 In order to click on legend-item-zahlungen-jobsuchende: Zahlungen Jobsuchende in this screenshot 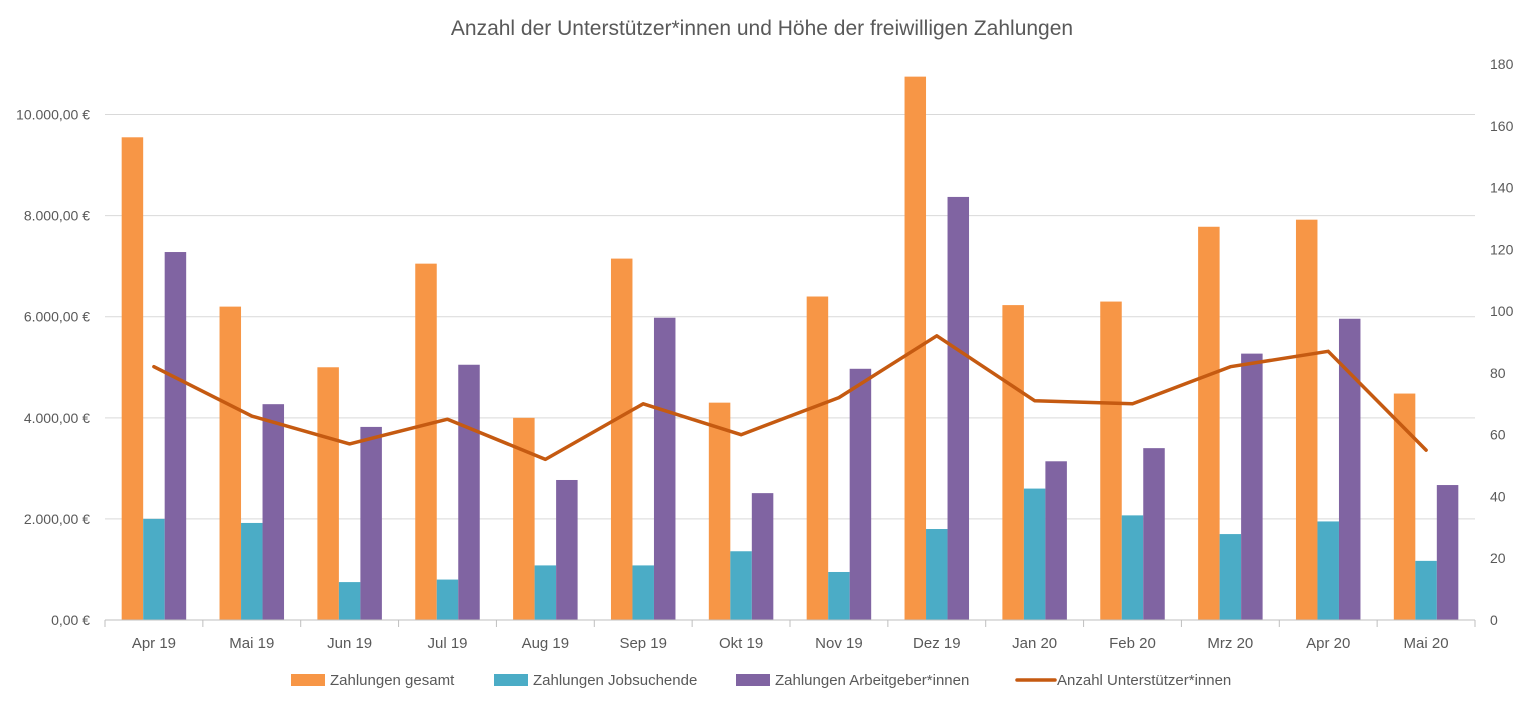, I will do `click(595, 680)`.